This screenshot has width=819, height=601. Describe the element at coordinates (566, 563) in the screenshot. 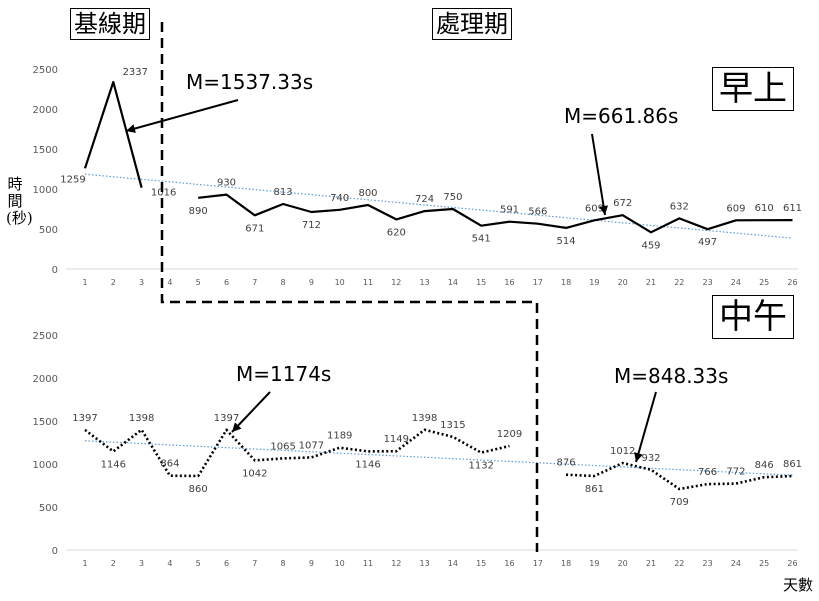

I see `noon-x-tick-label: 18` at that location.